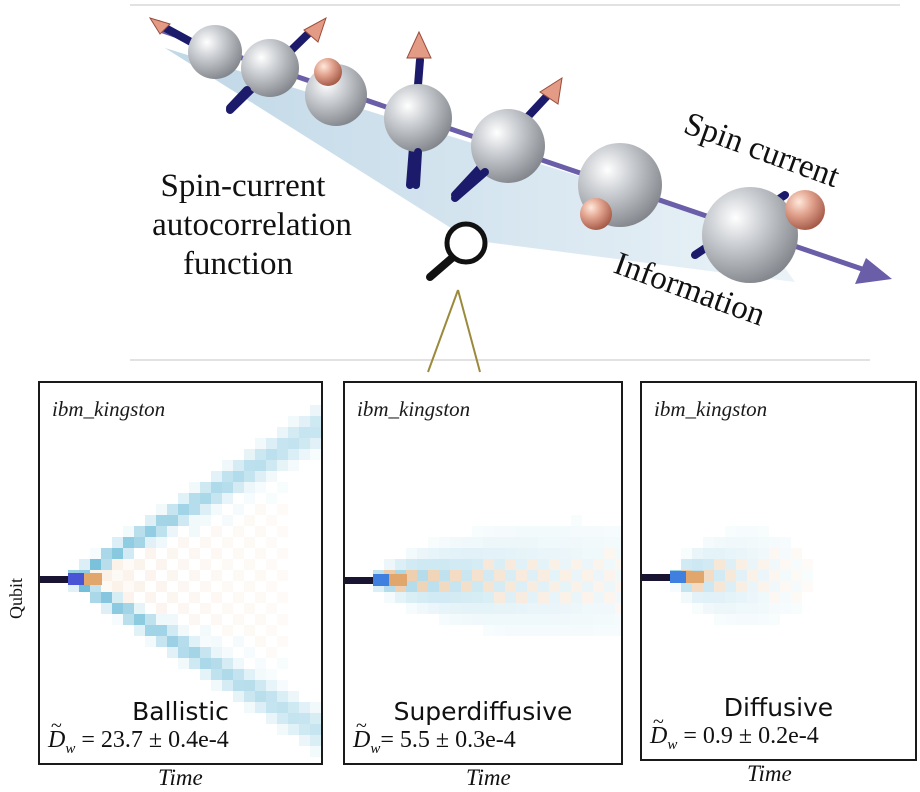 The image size is (920, 792). Describe the element at coordinates (734, 732) in the screenshot. I see `diffusion-constant: D ~ w = 0.9 ± 0.2e-4` at that location.